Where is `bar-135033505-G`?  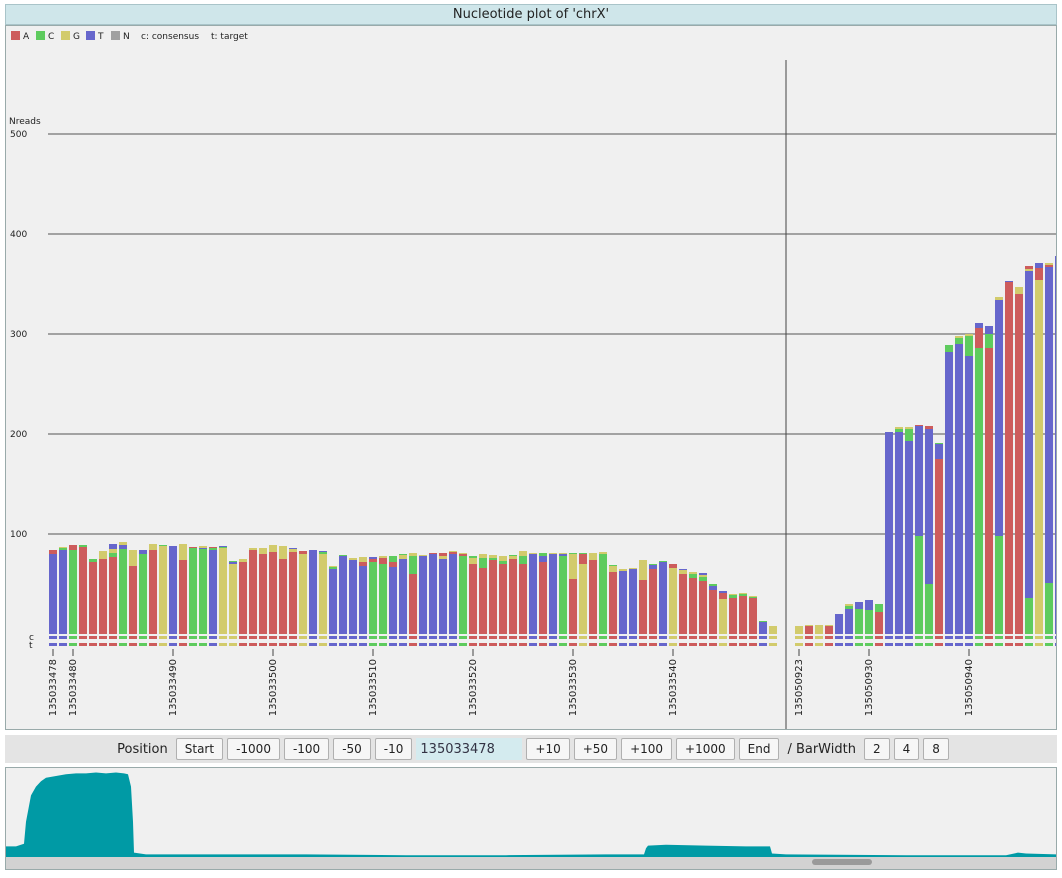
bar-135033505-G is located at coordinates (323, 594).